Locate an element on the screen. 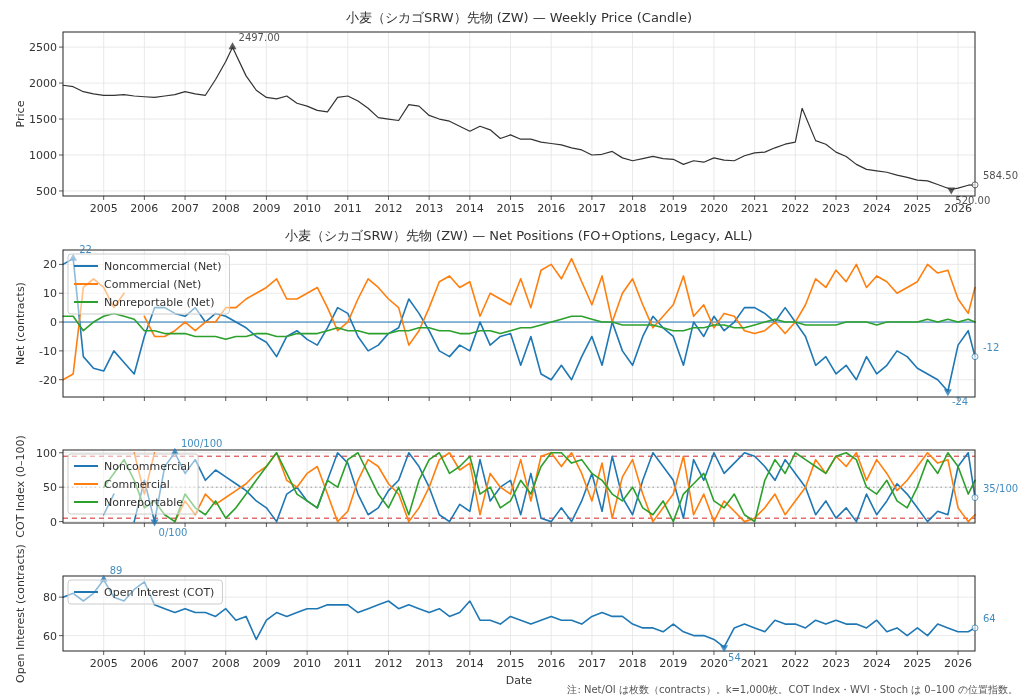 This screenshot has height=699, width=1024. y-tick-label: -10 is located at coordinates (48, 351).